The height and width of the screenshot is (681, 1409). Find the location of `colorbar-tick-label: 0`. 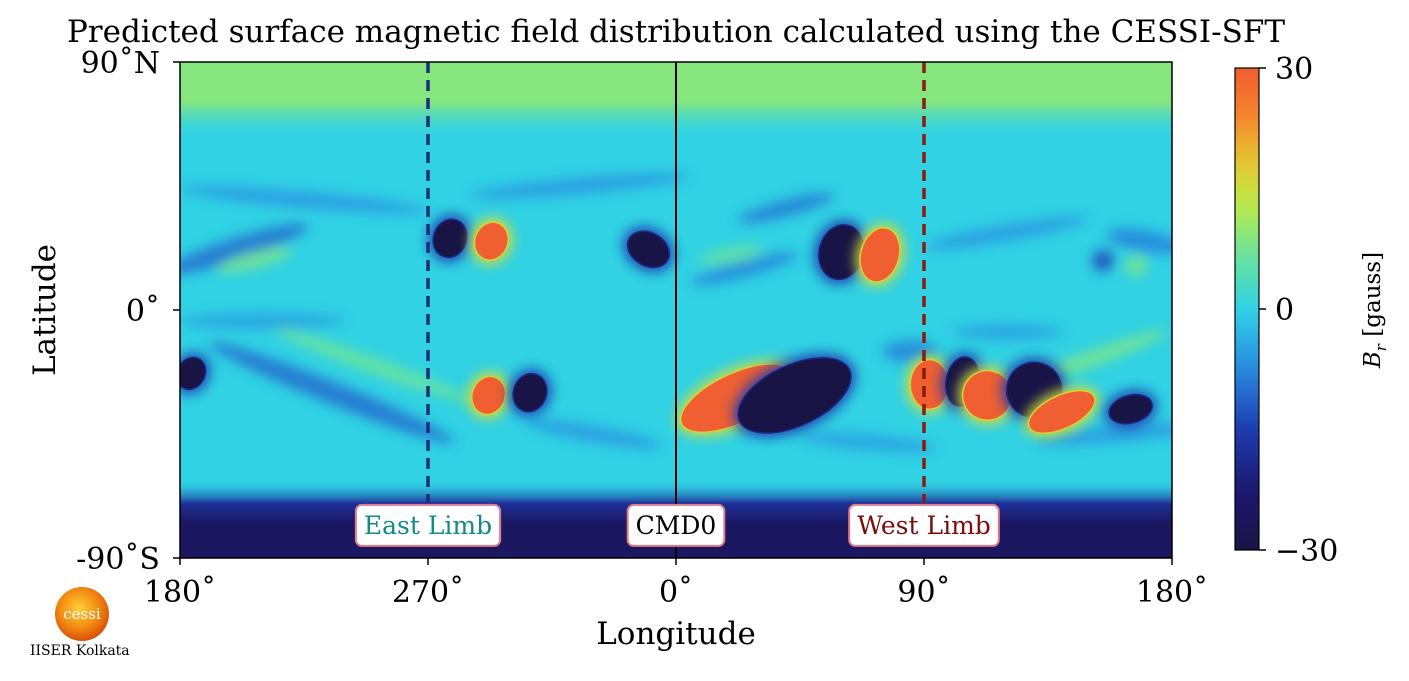

colorbar-tick-label: 0 is located at coordinates (1284, 310).